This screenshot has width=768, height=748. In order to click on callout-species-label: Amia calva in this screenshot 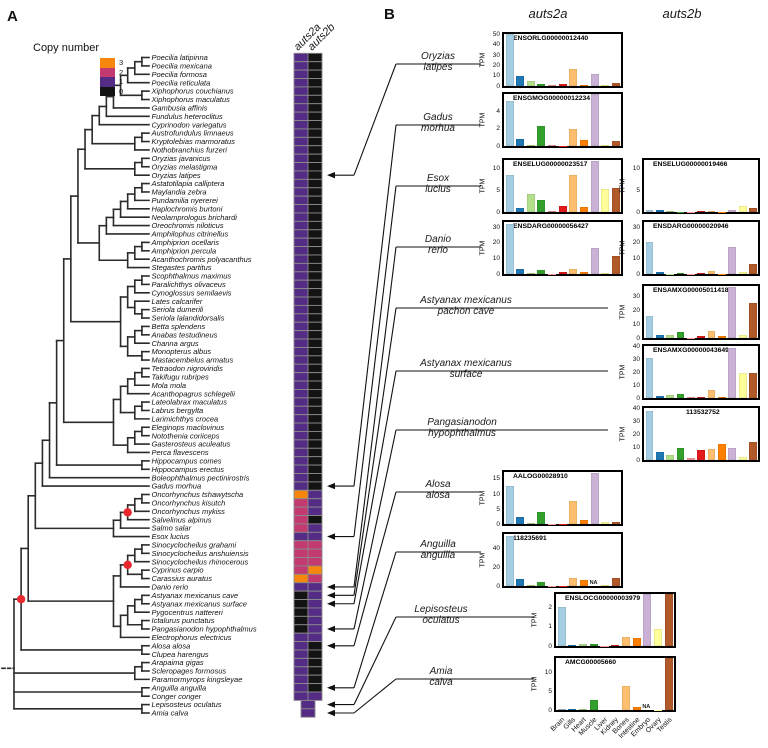, I will do `click(440, 677)`.